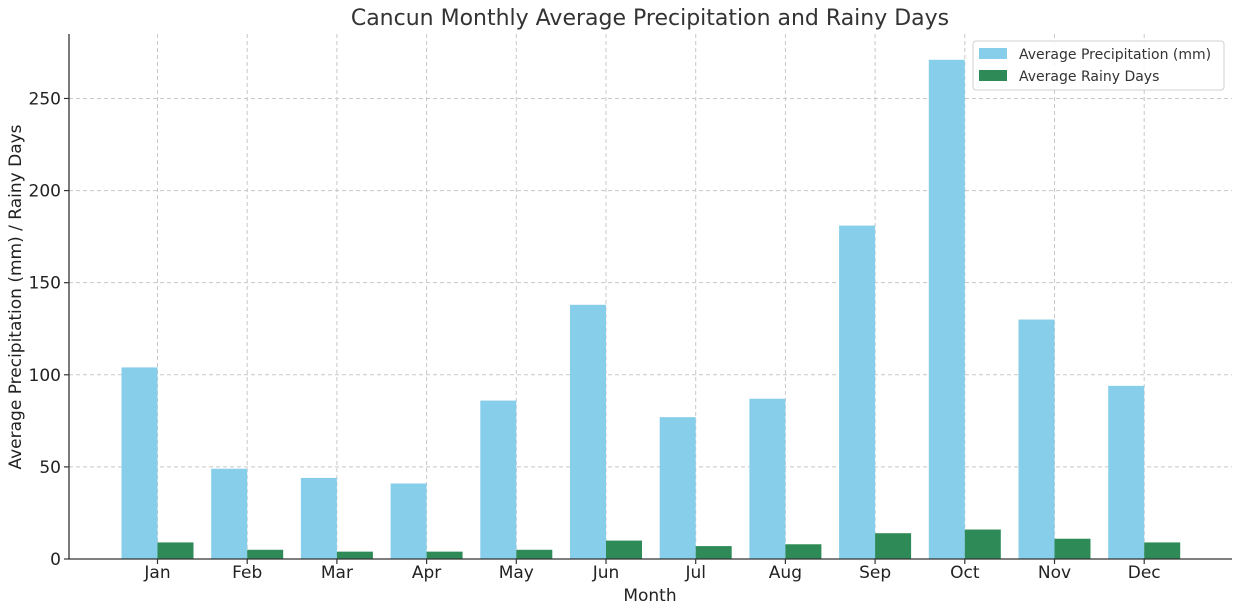 The width and height of the screenshot is (1237, 612). What do you see at coordinates (156, 573) in the screenshot?
I see `x-tick-label: Jan` at bounding box center [156, 573].